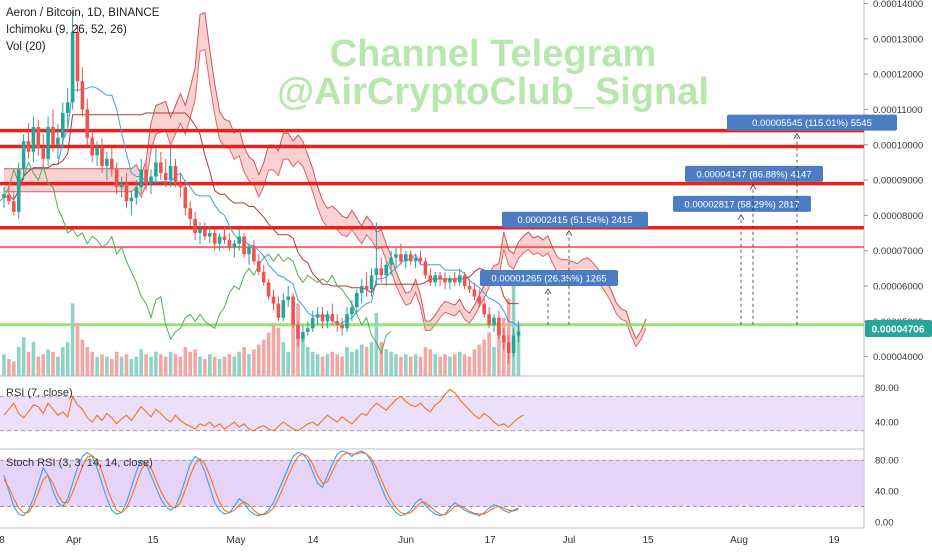 The width and height of the screenshot is (932, 555). What do you see at coordinates (898, 330) in the screenshot?
I see `last-price-label: 0.00004706` at bounding box center [898, 330].